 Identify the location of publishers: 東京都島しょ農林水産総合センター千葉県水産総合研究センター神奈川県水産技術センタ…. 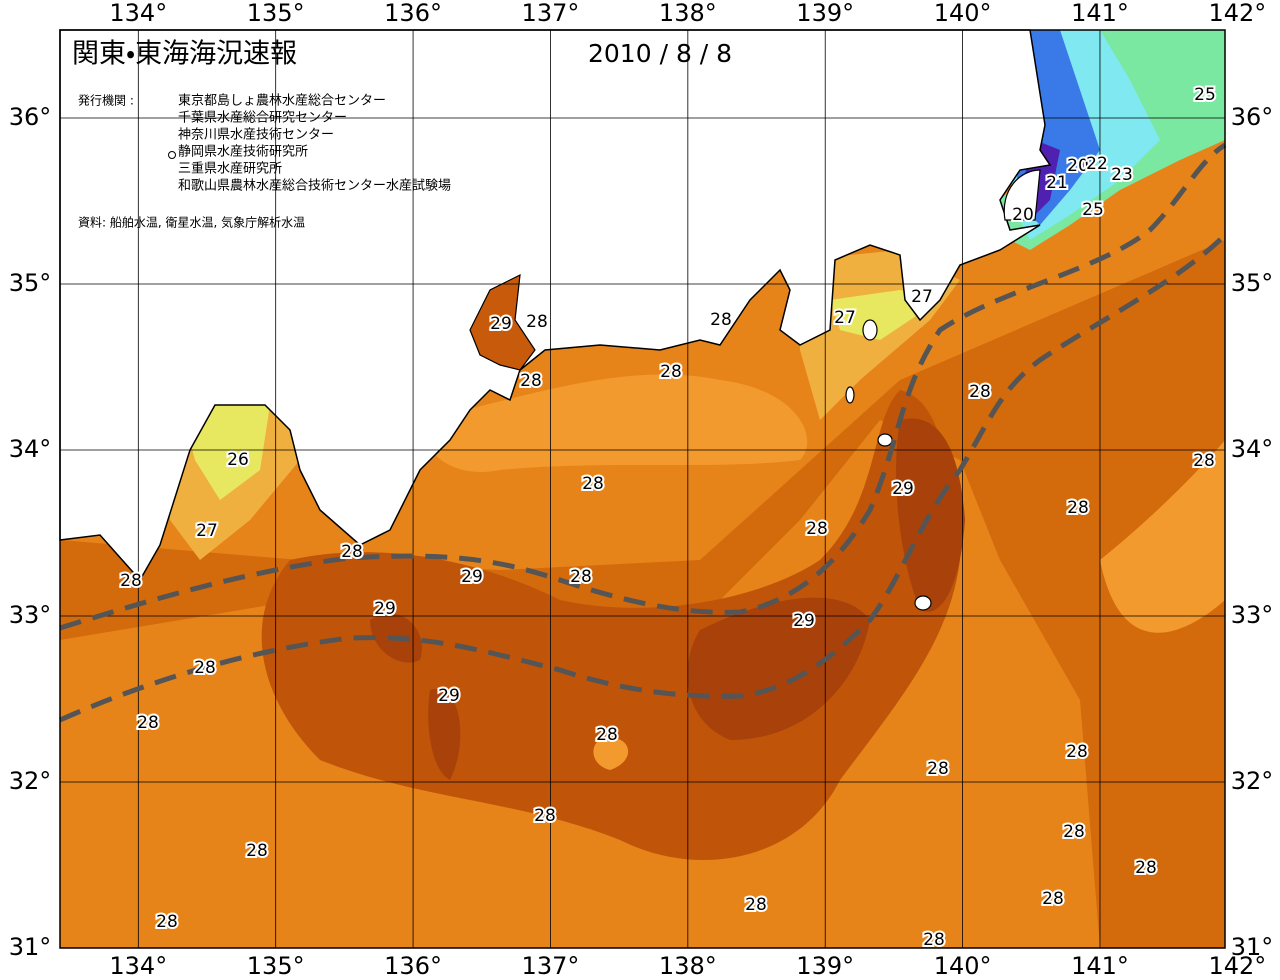
(314, 143).